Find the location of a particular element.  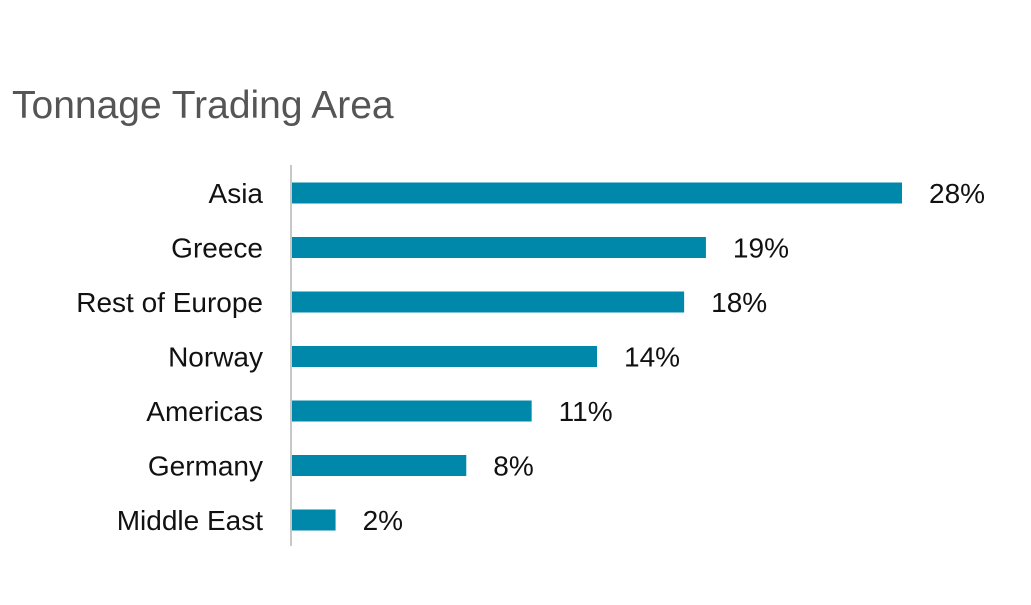

bar-norway is located at coordinates (444, 356).